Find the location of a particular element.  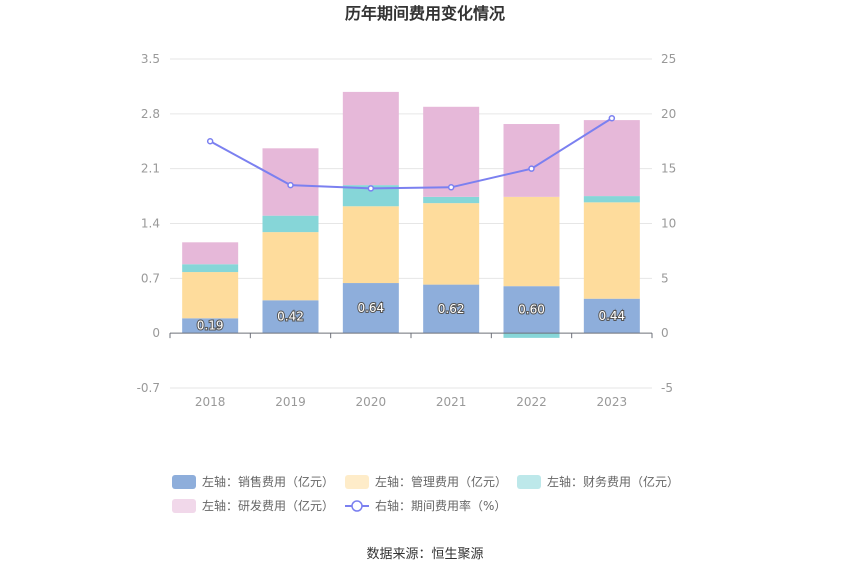

right-tick-label: 5 is located at coordinates (665, 278).